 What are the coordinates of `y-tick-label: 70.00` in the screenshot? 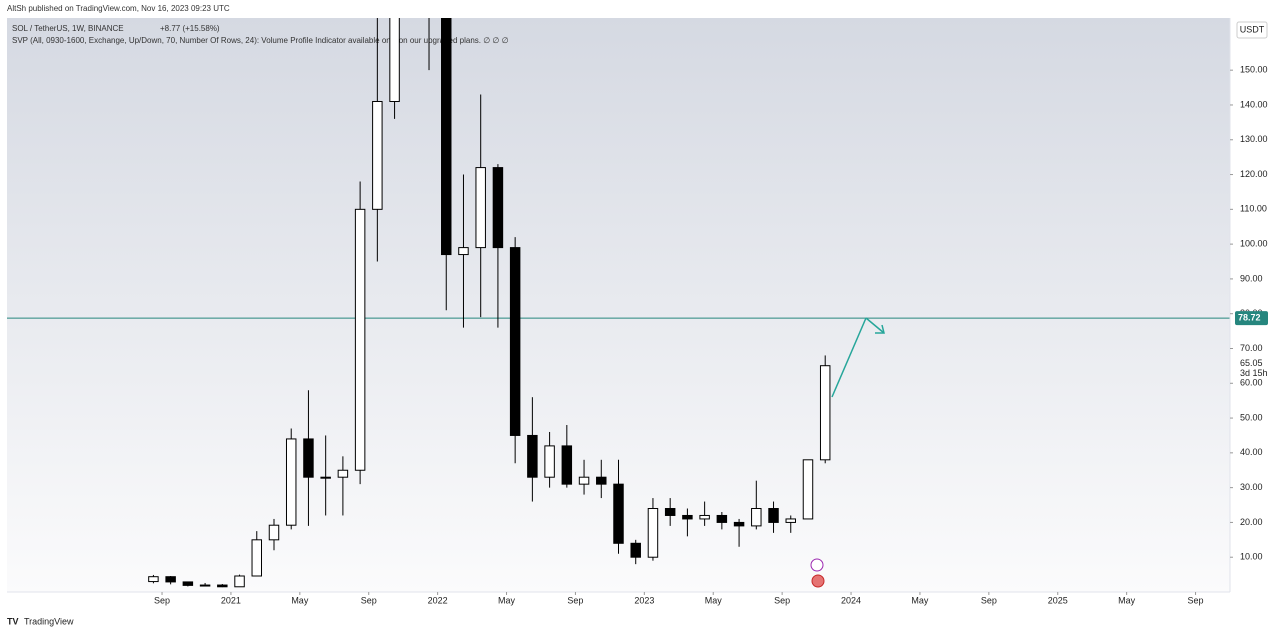 It's located at (1251, 348).